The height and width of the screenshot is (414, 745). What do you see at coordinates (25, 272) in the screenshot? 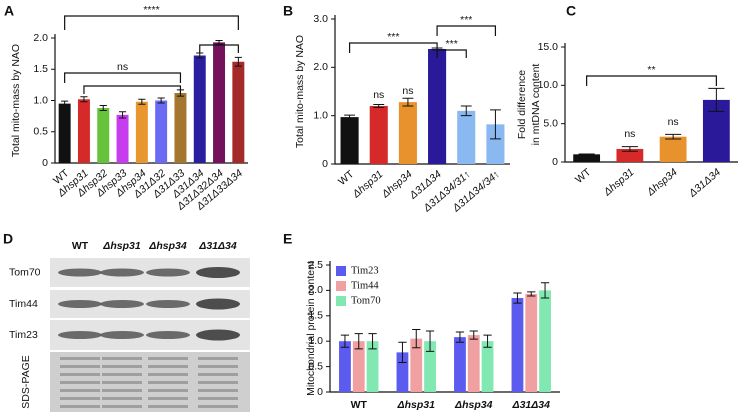
I see `blot-row-label: Tom70` at bounding box center [25, 272].